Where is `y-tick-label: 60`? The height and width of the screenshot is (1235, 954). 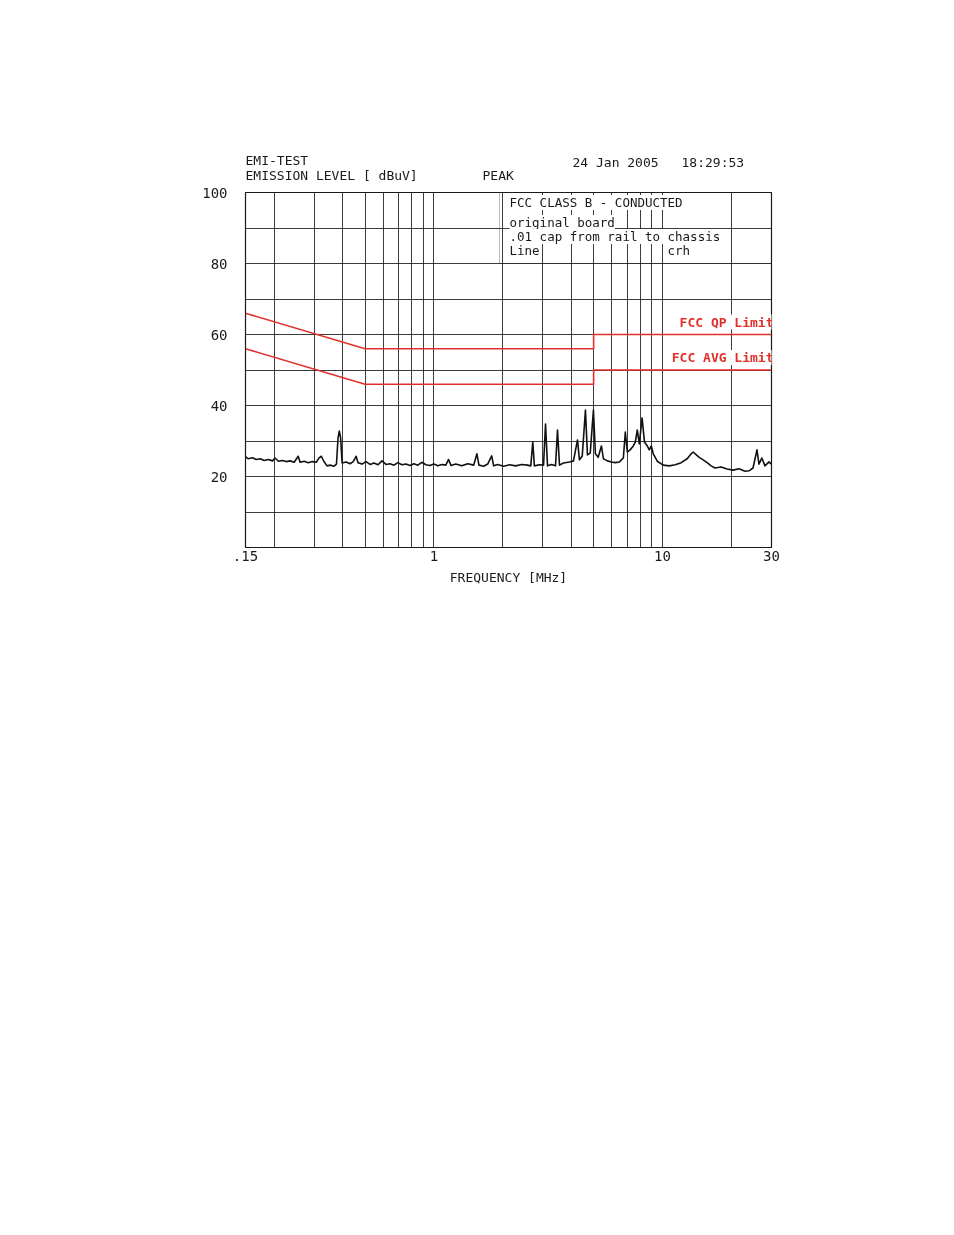 y-tick-label: 60 is located at coordinates (219, 334).